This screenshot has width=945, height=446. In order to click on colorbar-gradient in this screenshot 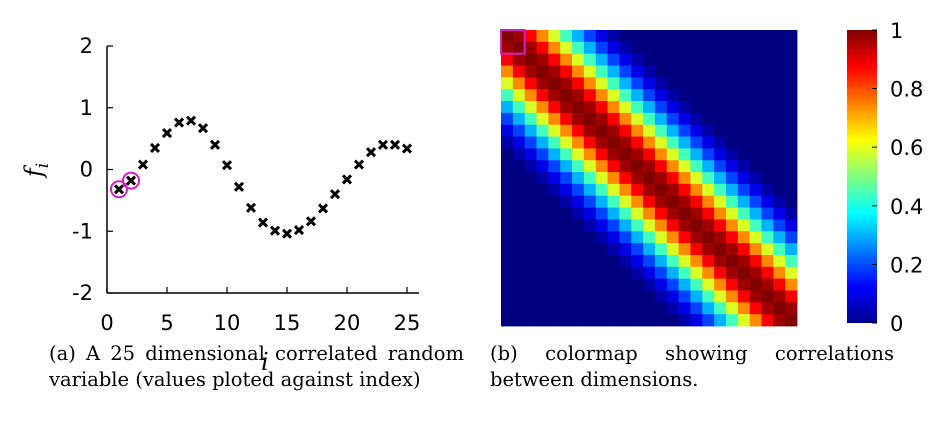, I will do `click(862, 176)`.